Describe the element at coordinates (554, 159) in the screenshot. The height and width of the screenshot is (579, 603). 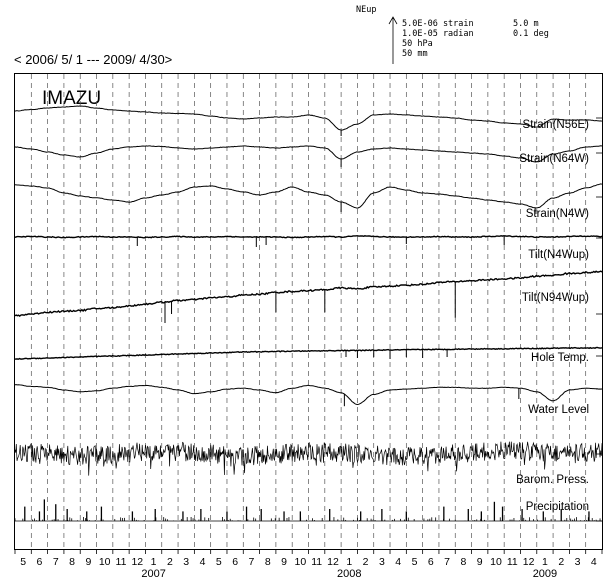
I see `series-label: Strain(N64W)` at that location.